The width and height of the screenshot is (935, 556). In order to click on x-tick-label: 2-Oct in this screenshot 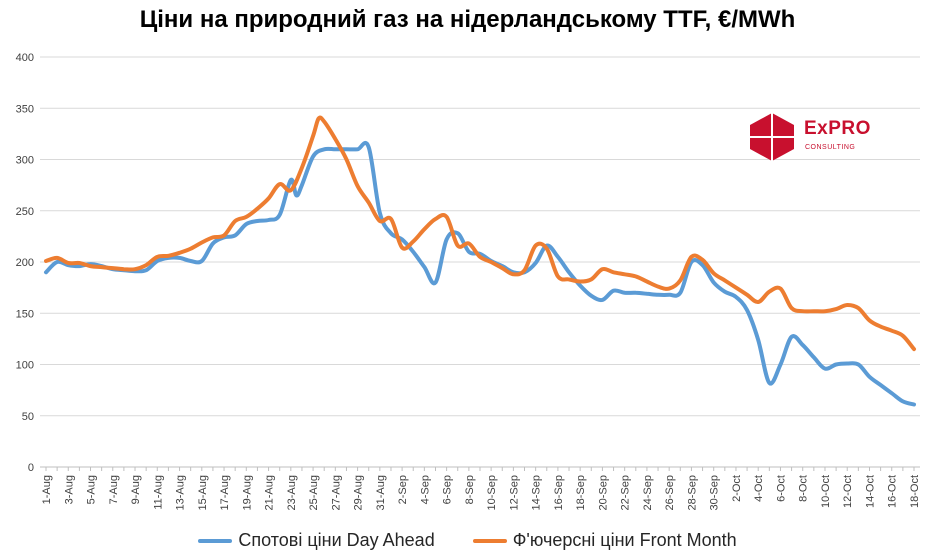, I will do `click(737, 488)`.